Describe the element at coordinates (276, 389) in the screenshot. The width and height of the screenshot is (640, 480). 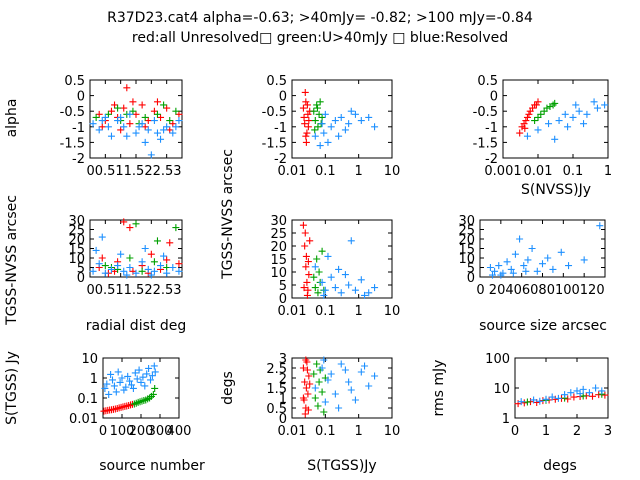
I see `y-tick-label: 1.5` at that location.